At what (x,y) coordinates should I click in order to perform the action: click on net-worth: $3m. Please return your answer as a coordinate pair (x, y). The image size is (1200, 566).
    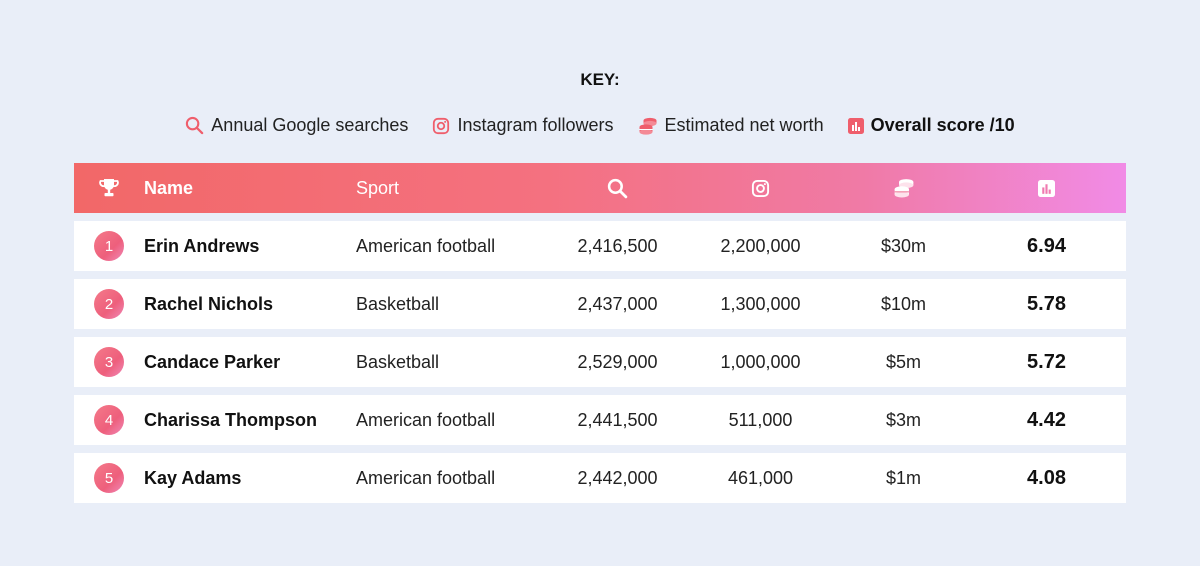
    Looking at the image, I should click on (903, 419).